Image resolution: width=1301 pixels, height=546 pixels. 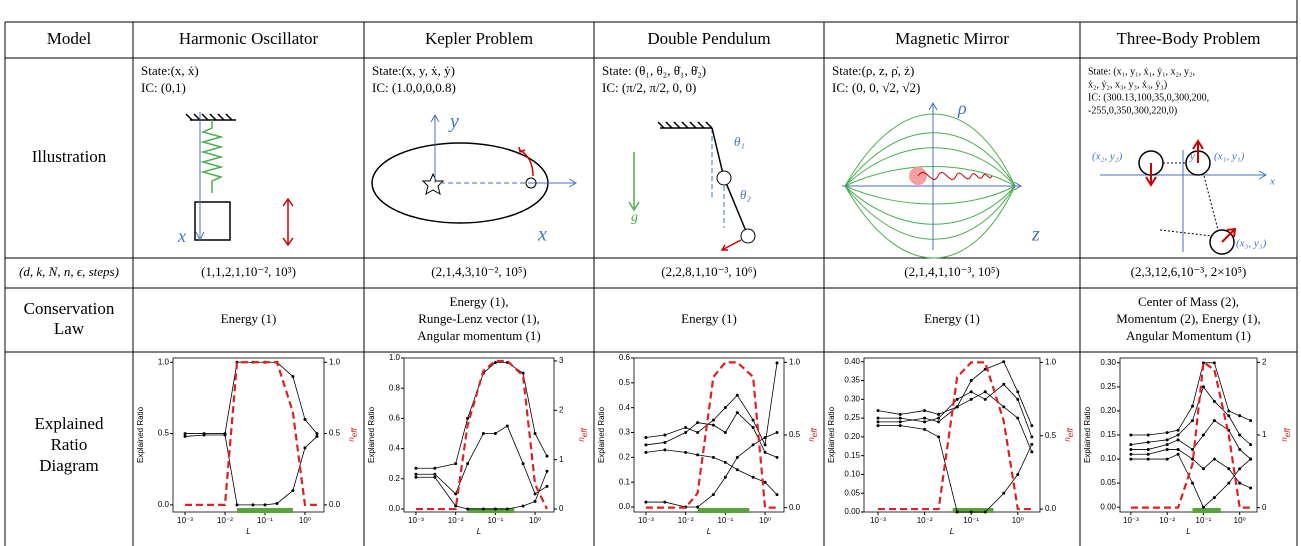 What do you see at coordinates (542, 235) in the screenshot?
I see `diagram-label: x` at bounding box center [542, 235].